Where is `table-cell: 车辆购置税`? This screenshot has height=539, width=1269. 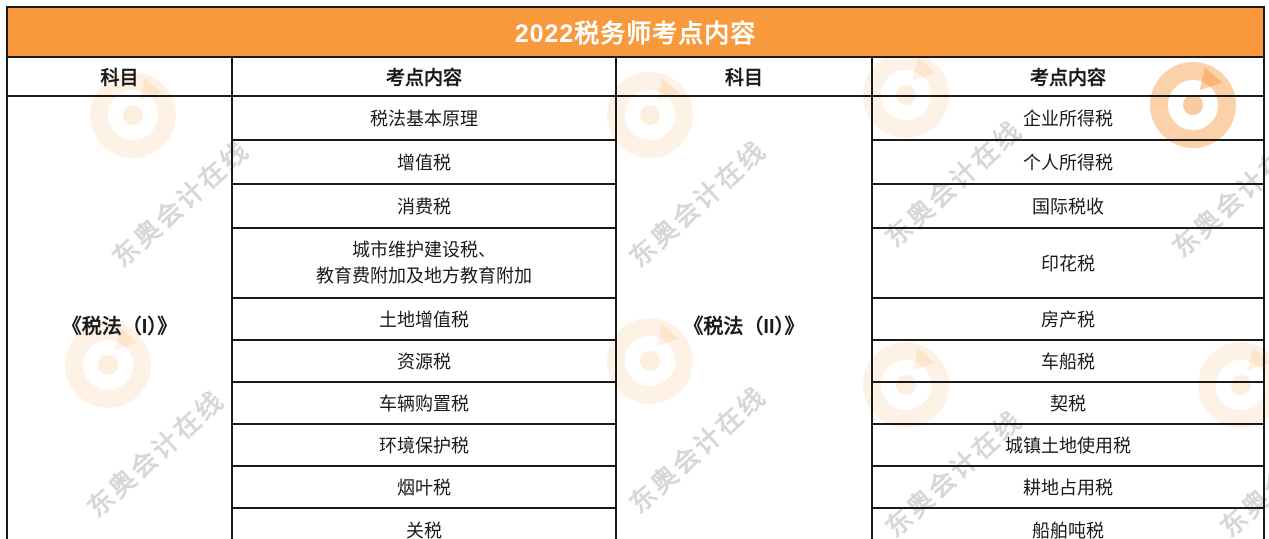
table-cell: 车辆购置税 is located at coordinates (424, 403).